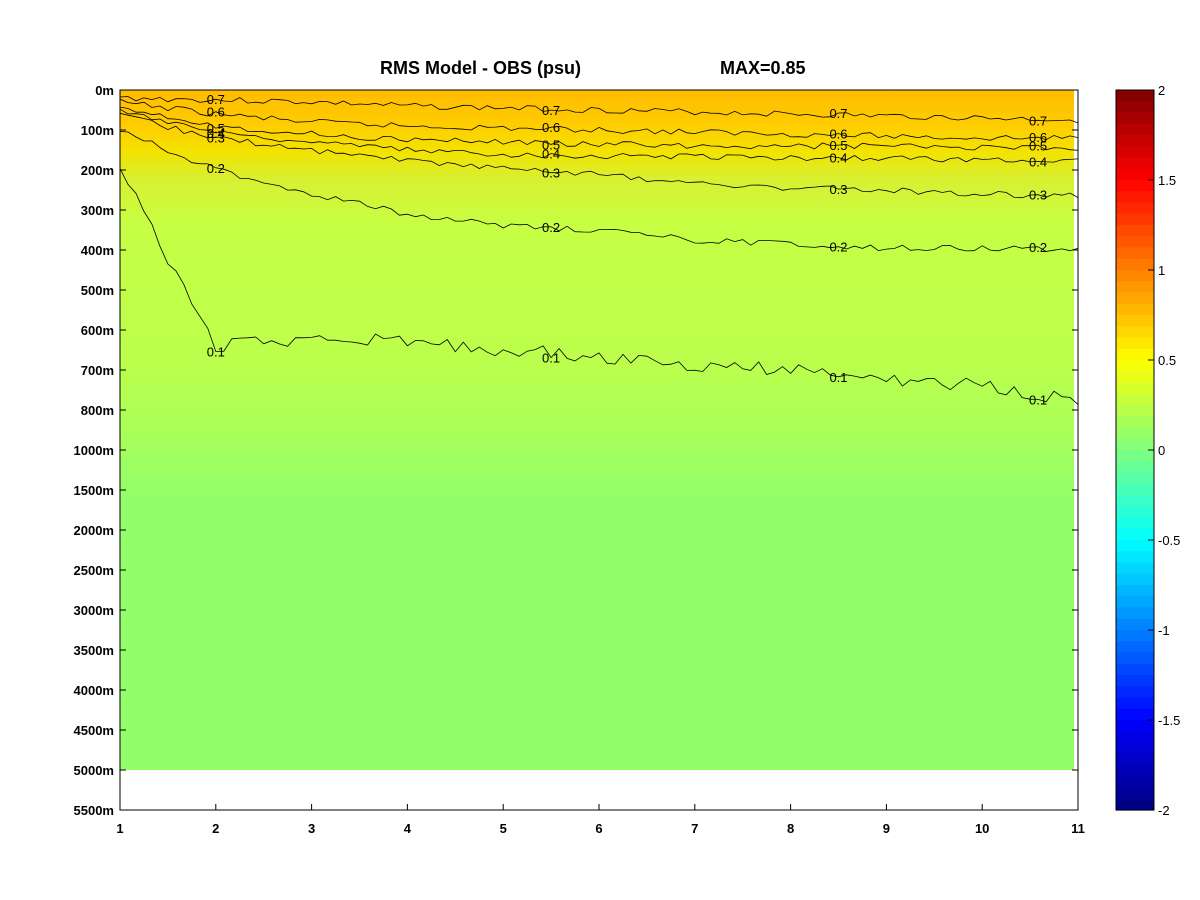  What do you see at coordinates (94, 650) in the screenshot?
I see `y-tick-label: 3500m` at bounding box center [94, 650].